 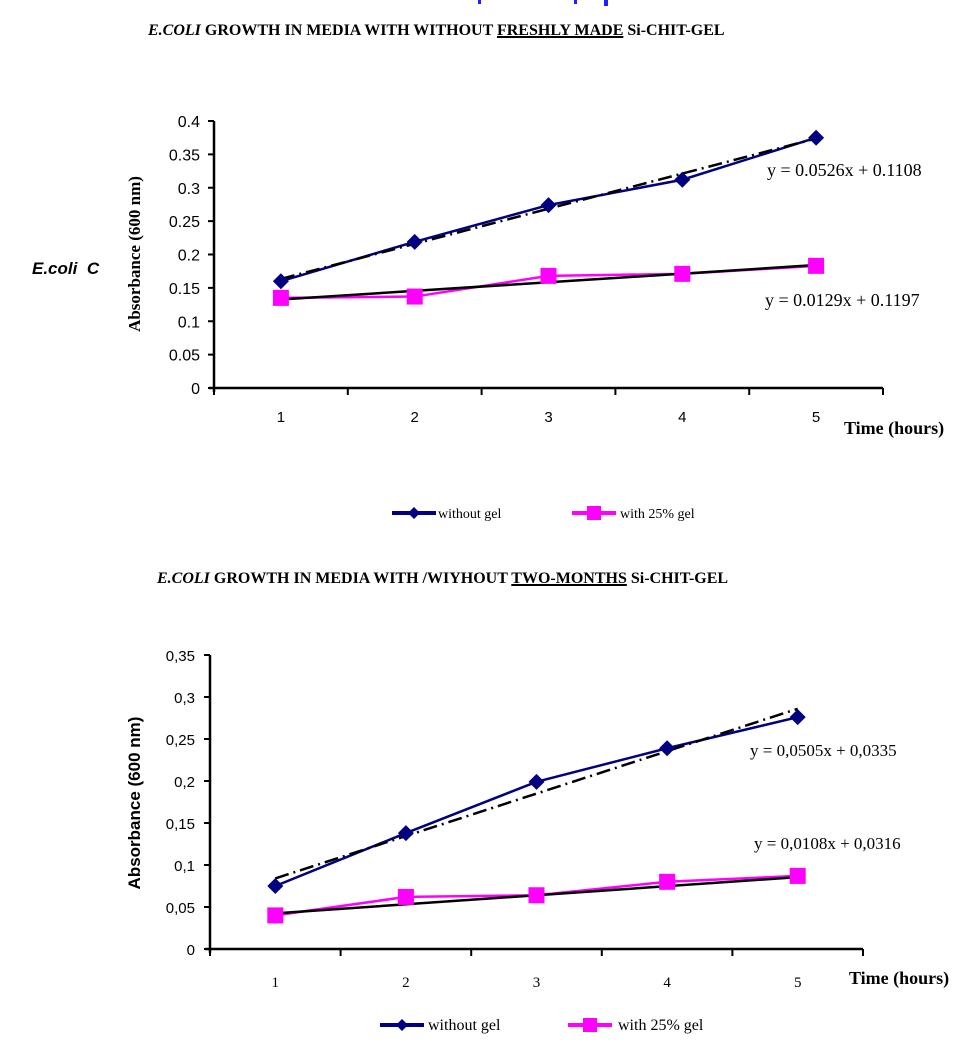 I want to click on series-line, so click(x=536, y=801).